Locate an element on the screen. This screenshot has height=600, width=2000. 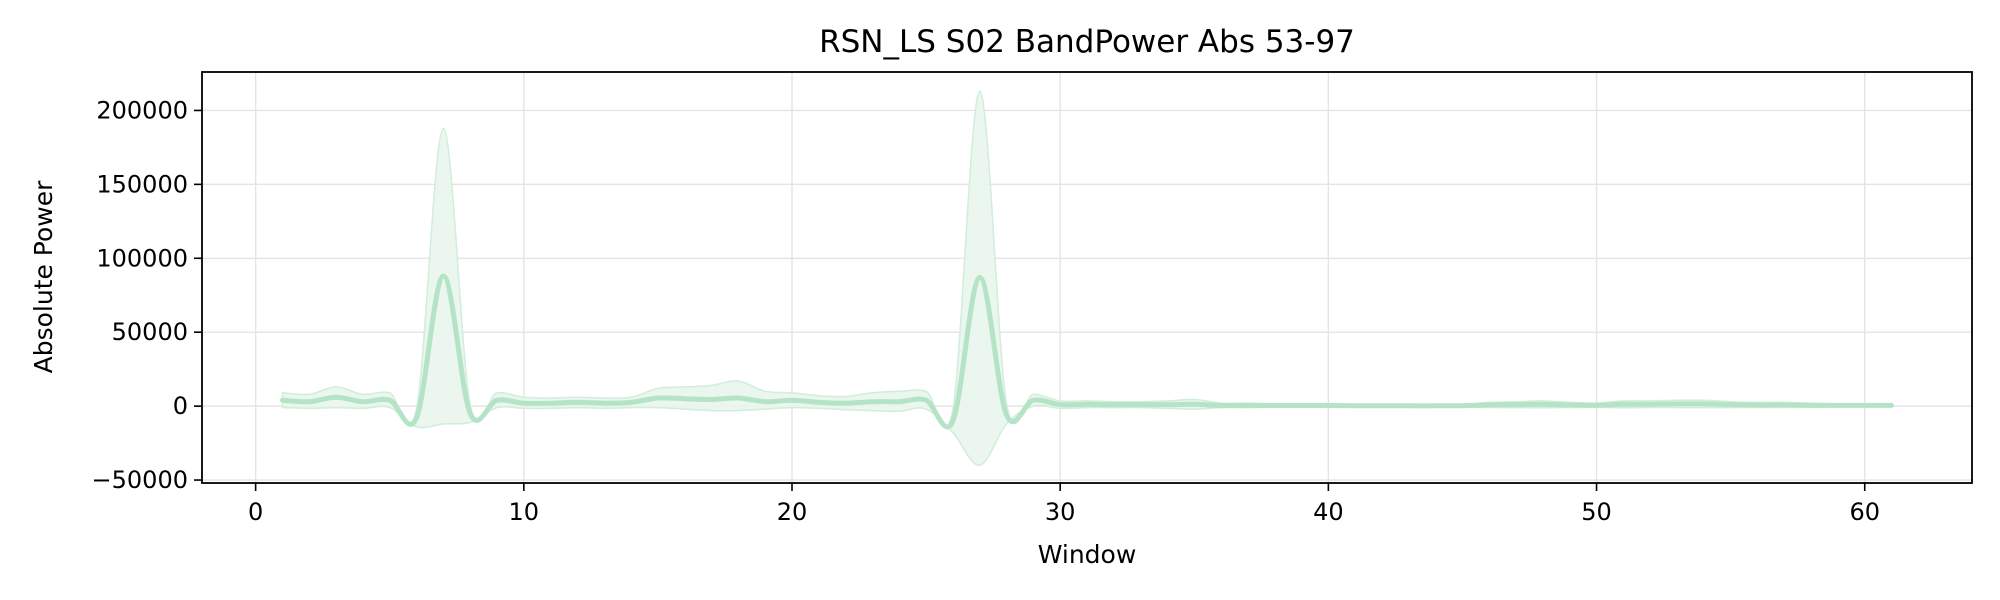
x-axis-ticks: 0 10 20 30 40 50 60 is located at coordinates (1064, 504).